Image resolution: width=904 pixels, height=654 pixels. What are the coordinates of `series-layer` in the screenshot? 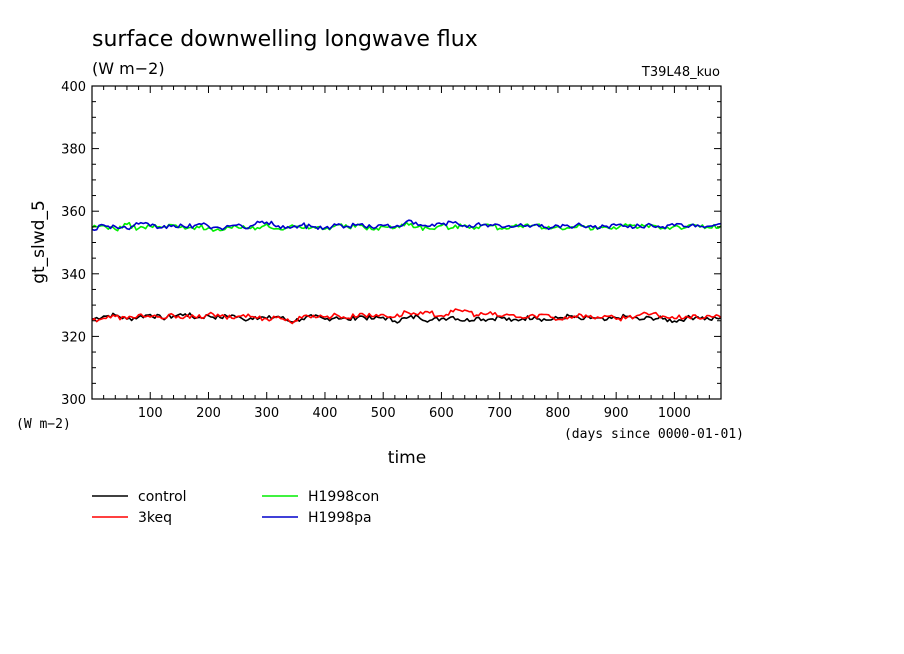 It's located at (406, 272).